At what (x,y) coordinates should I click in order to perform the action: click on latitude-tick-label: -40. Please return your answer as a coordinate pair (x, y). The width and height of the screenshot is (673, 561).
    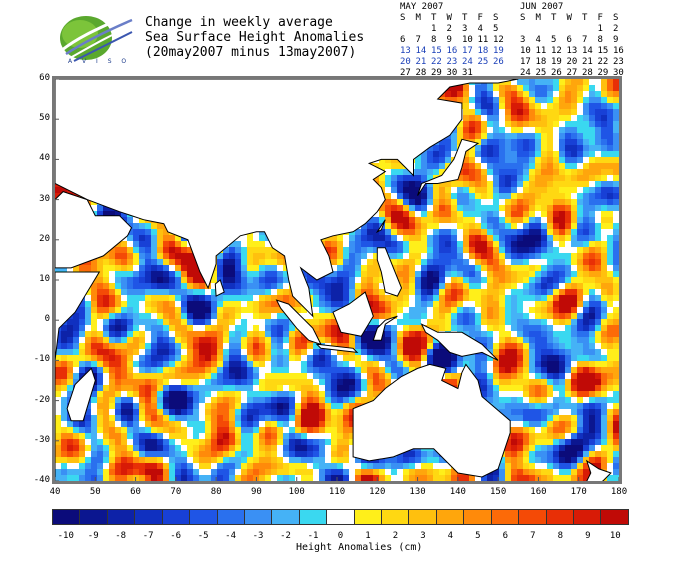
    Looking at the image, I should click on (41, 480).